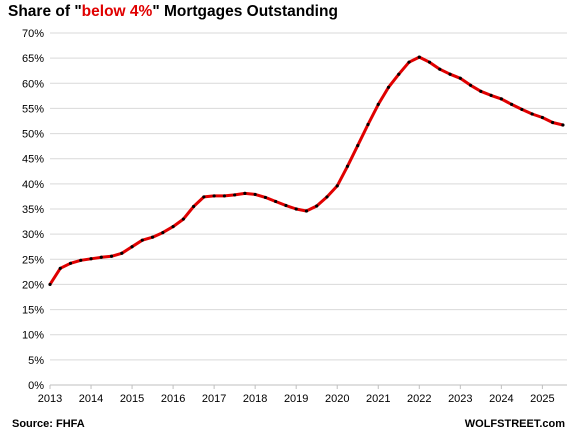 This screenshot has height=440, width=587. I want to click on axes, so click(308, 386).